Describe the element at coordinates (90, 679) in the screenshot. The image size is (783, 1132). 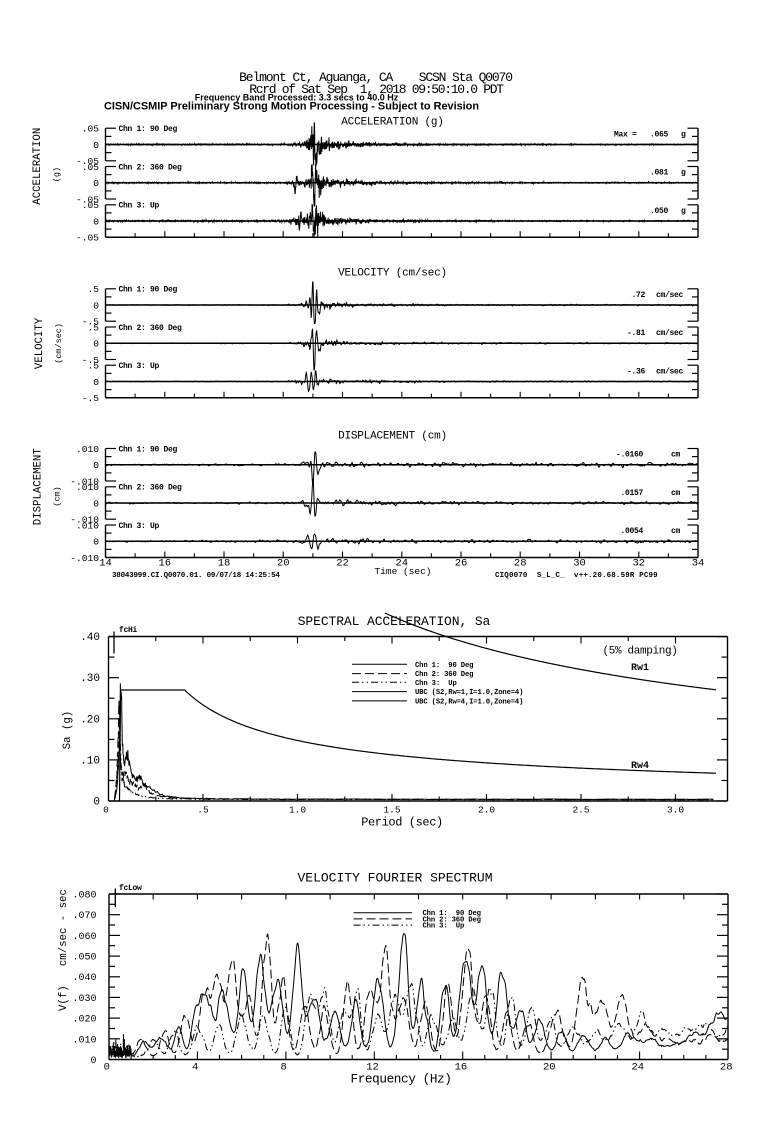
I see `svg-text: .30` at that location.